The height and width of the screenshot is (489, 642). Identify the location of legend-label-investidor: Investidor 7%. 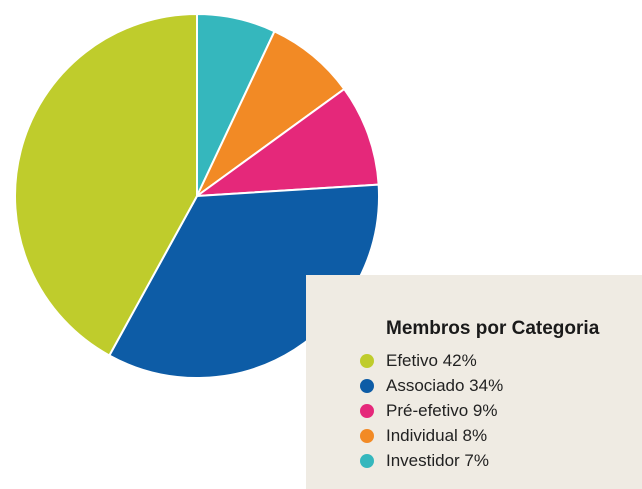
(437, 460).